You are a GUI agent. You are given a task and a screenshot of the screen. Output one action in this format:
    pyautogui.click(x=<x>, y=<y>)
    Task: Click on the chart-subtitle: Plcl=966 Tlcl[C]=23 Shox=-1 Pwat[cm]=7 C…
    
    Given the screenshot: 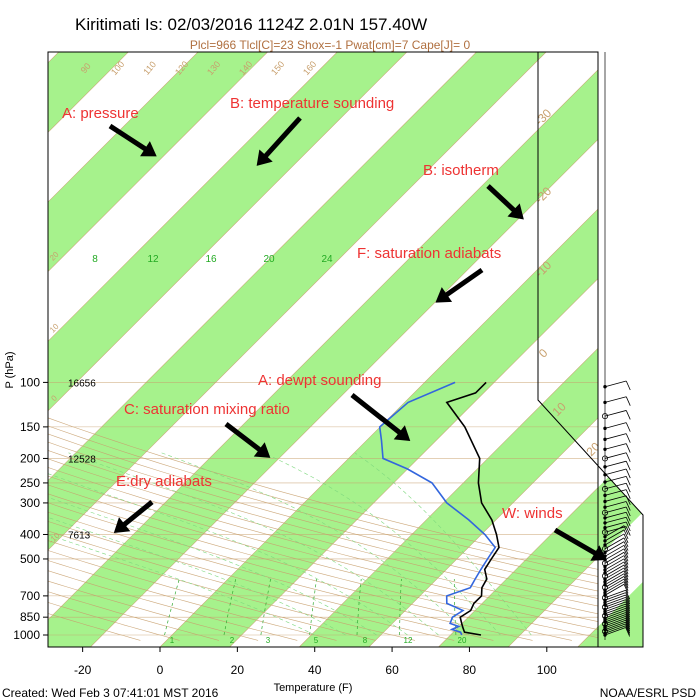 What is the action you would take?
    pyautogui.click(x=330, y=45)
    